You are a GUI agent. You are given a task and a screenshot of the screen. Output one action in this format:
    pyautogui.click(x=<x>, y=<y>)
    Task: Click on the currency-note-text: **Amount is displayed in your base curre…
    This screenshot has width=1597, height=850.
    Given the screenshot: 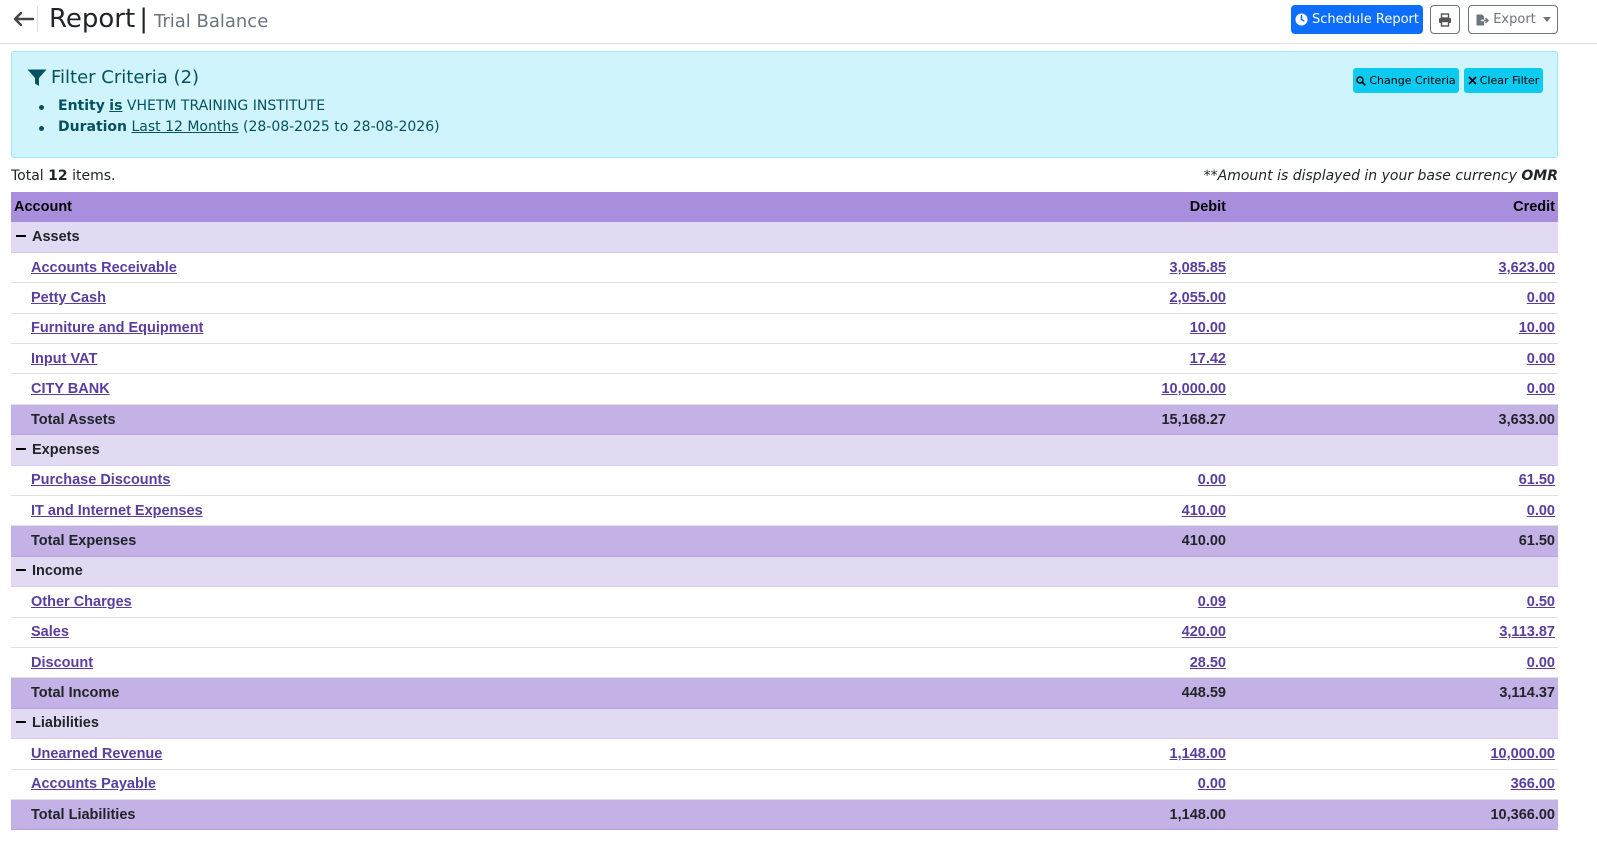 What is the action you would take?
    pyautogui.click(x=1360, y=176)
    